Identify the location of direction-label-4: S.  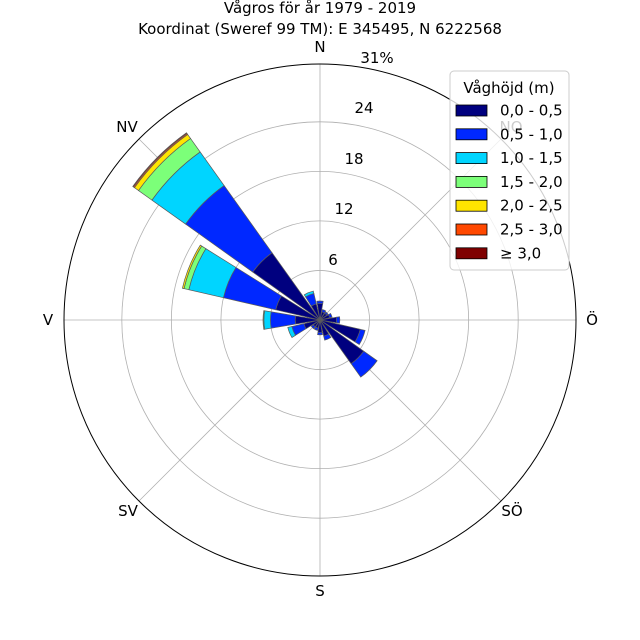
(320, 591).